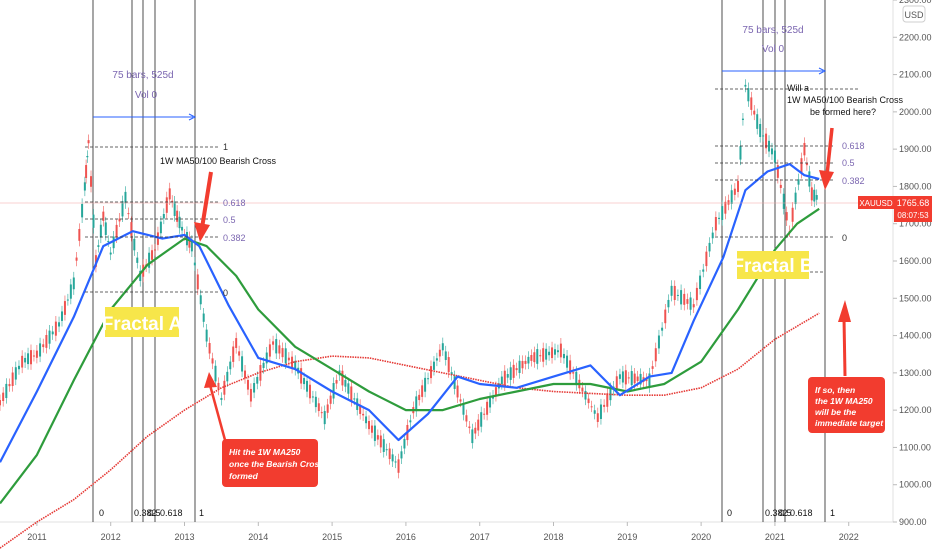 This screenshot has height=550, width=932. What do you see at coordinates (915, 75) in the screenshot?
I see `price-axis-tick-label: 2100.00` at bounding box center [915, 75].